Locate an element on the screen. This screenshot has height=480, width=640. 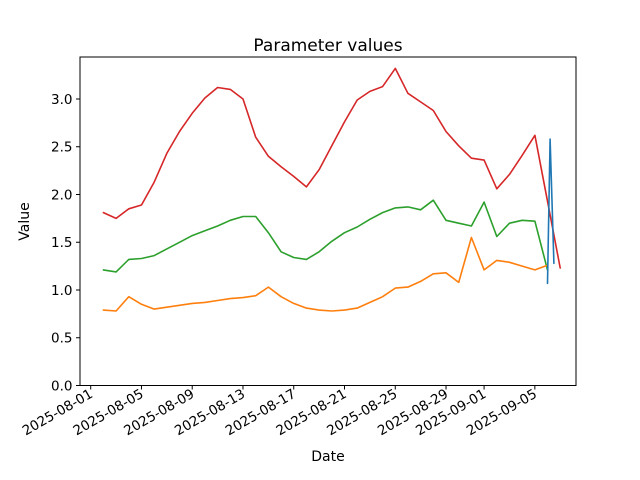
y-tick-label: 2.0 is located at coordinates (61, 195).